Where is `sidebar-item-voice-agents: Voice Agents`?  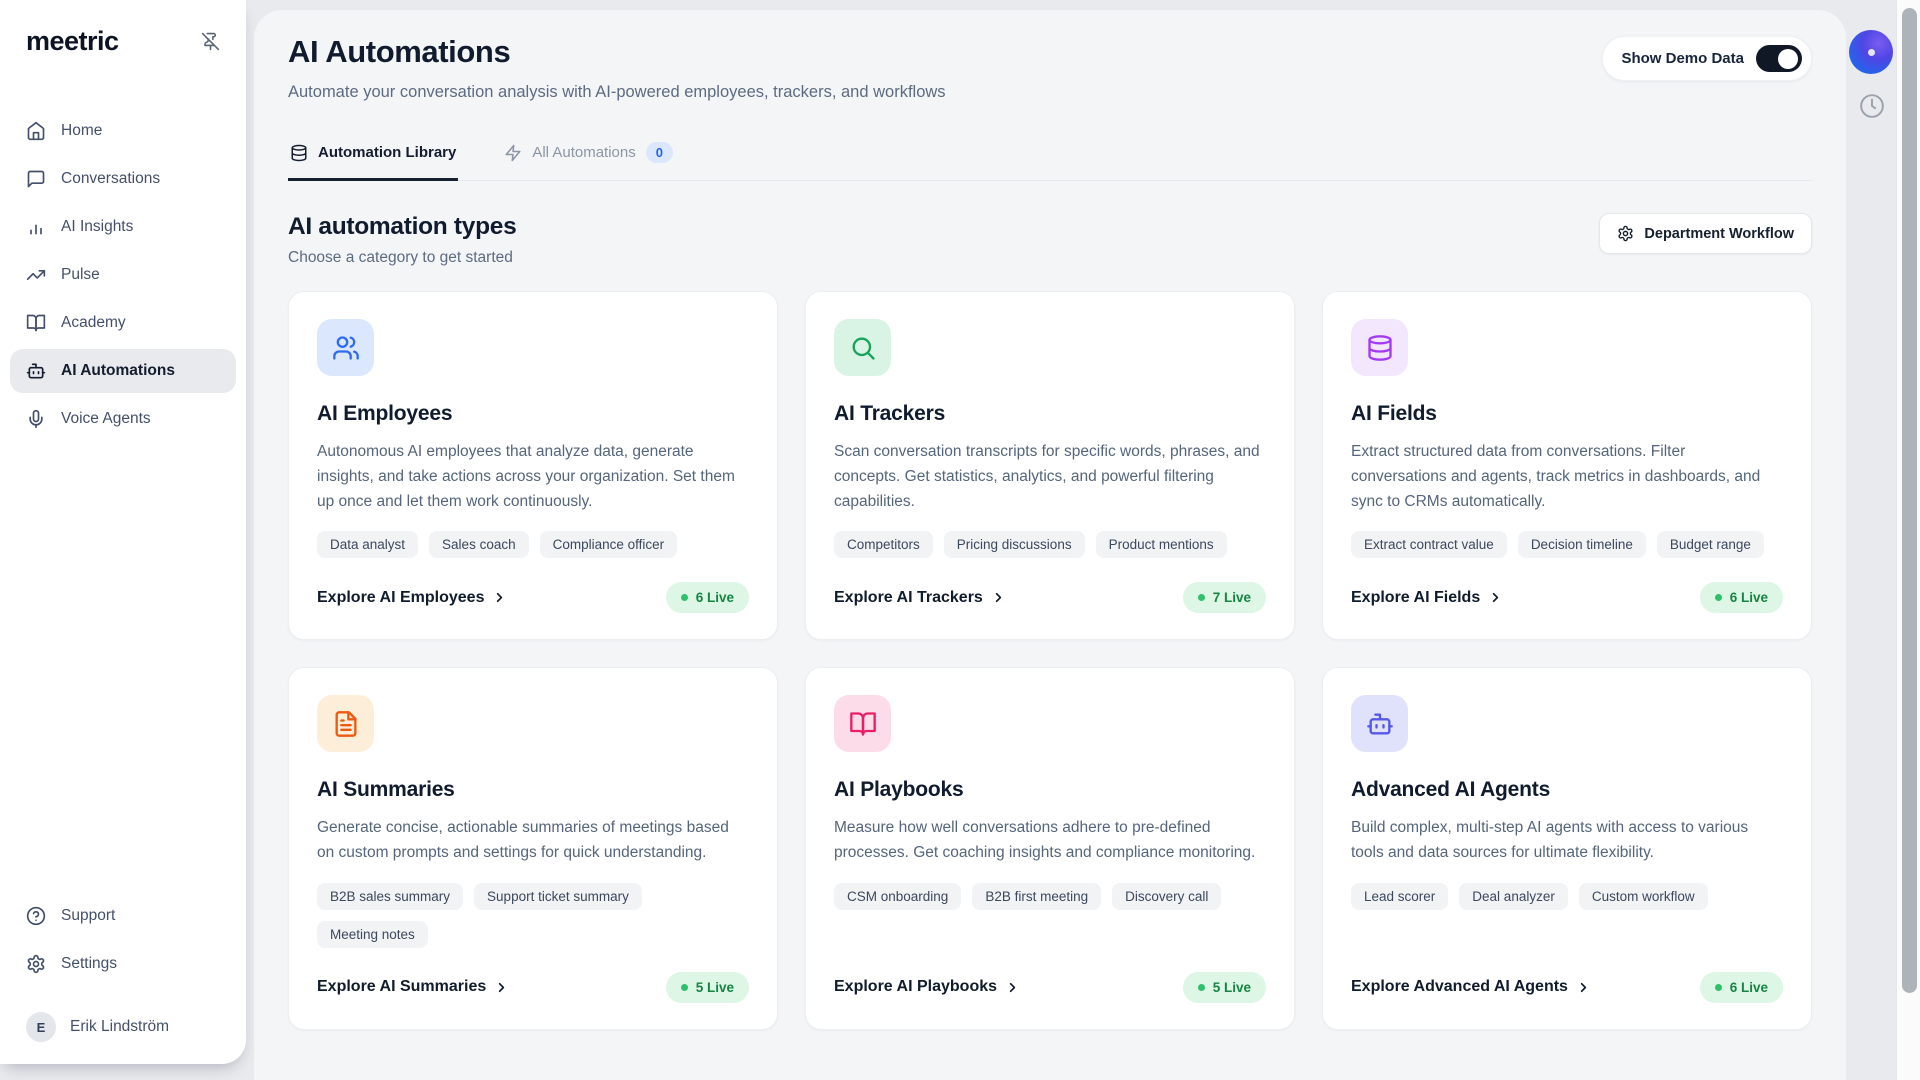 sidebar-item-voice-agents: Voice Agents is located at coordinates (123, 419).